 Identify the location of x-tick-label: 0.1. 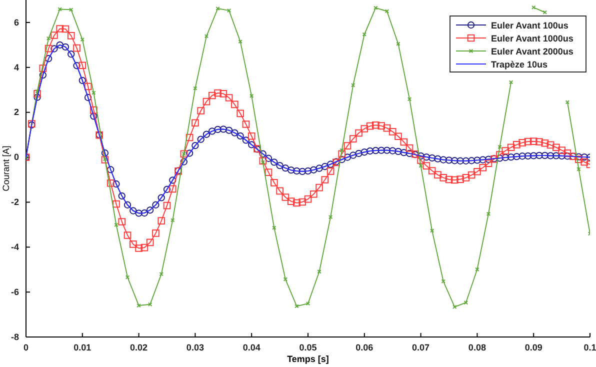
(590, 347).